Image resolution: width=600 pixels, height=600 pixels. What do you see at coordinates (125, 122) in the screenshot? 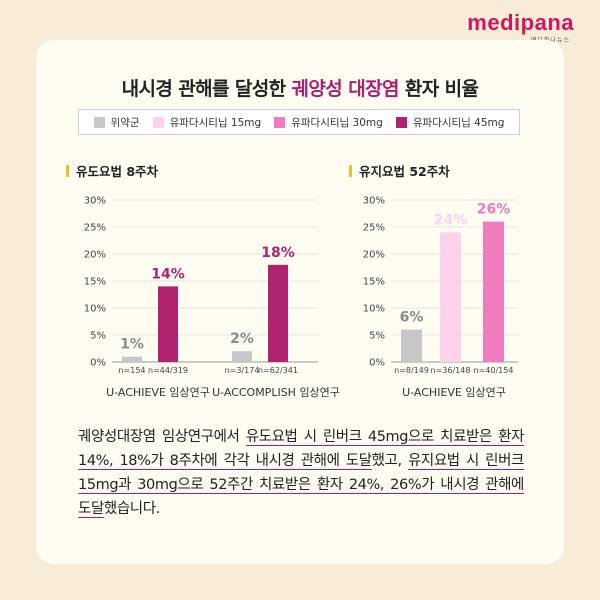
I see `legend-label: 위약군` at bounding box center [125, 122].